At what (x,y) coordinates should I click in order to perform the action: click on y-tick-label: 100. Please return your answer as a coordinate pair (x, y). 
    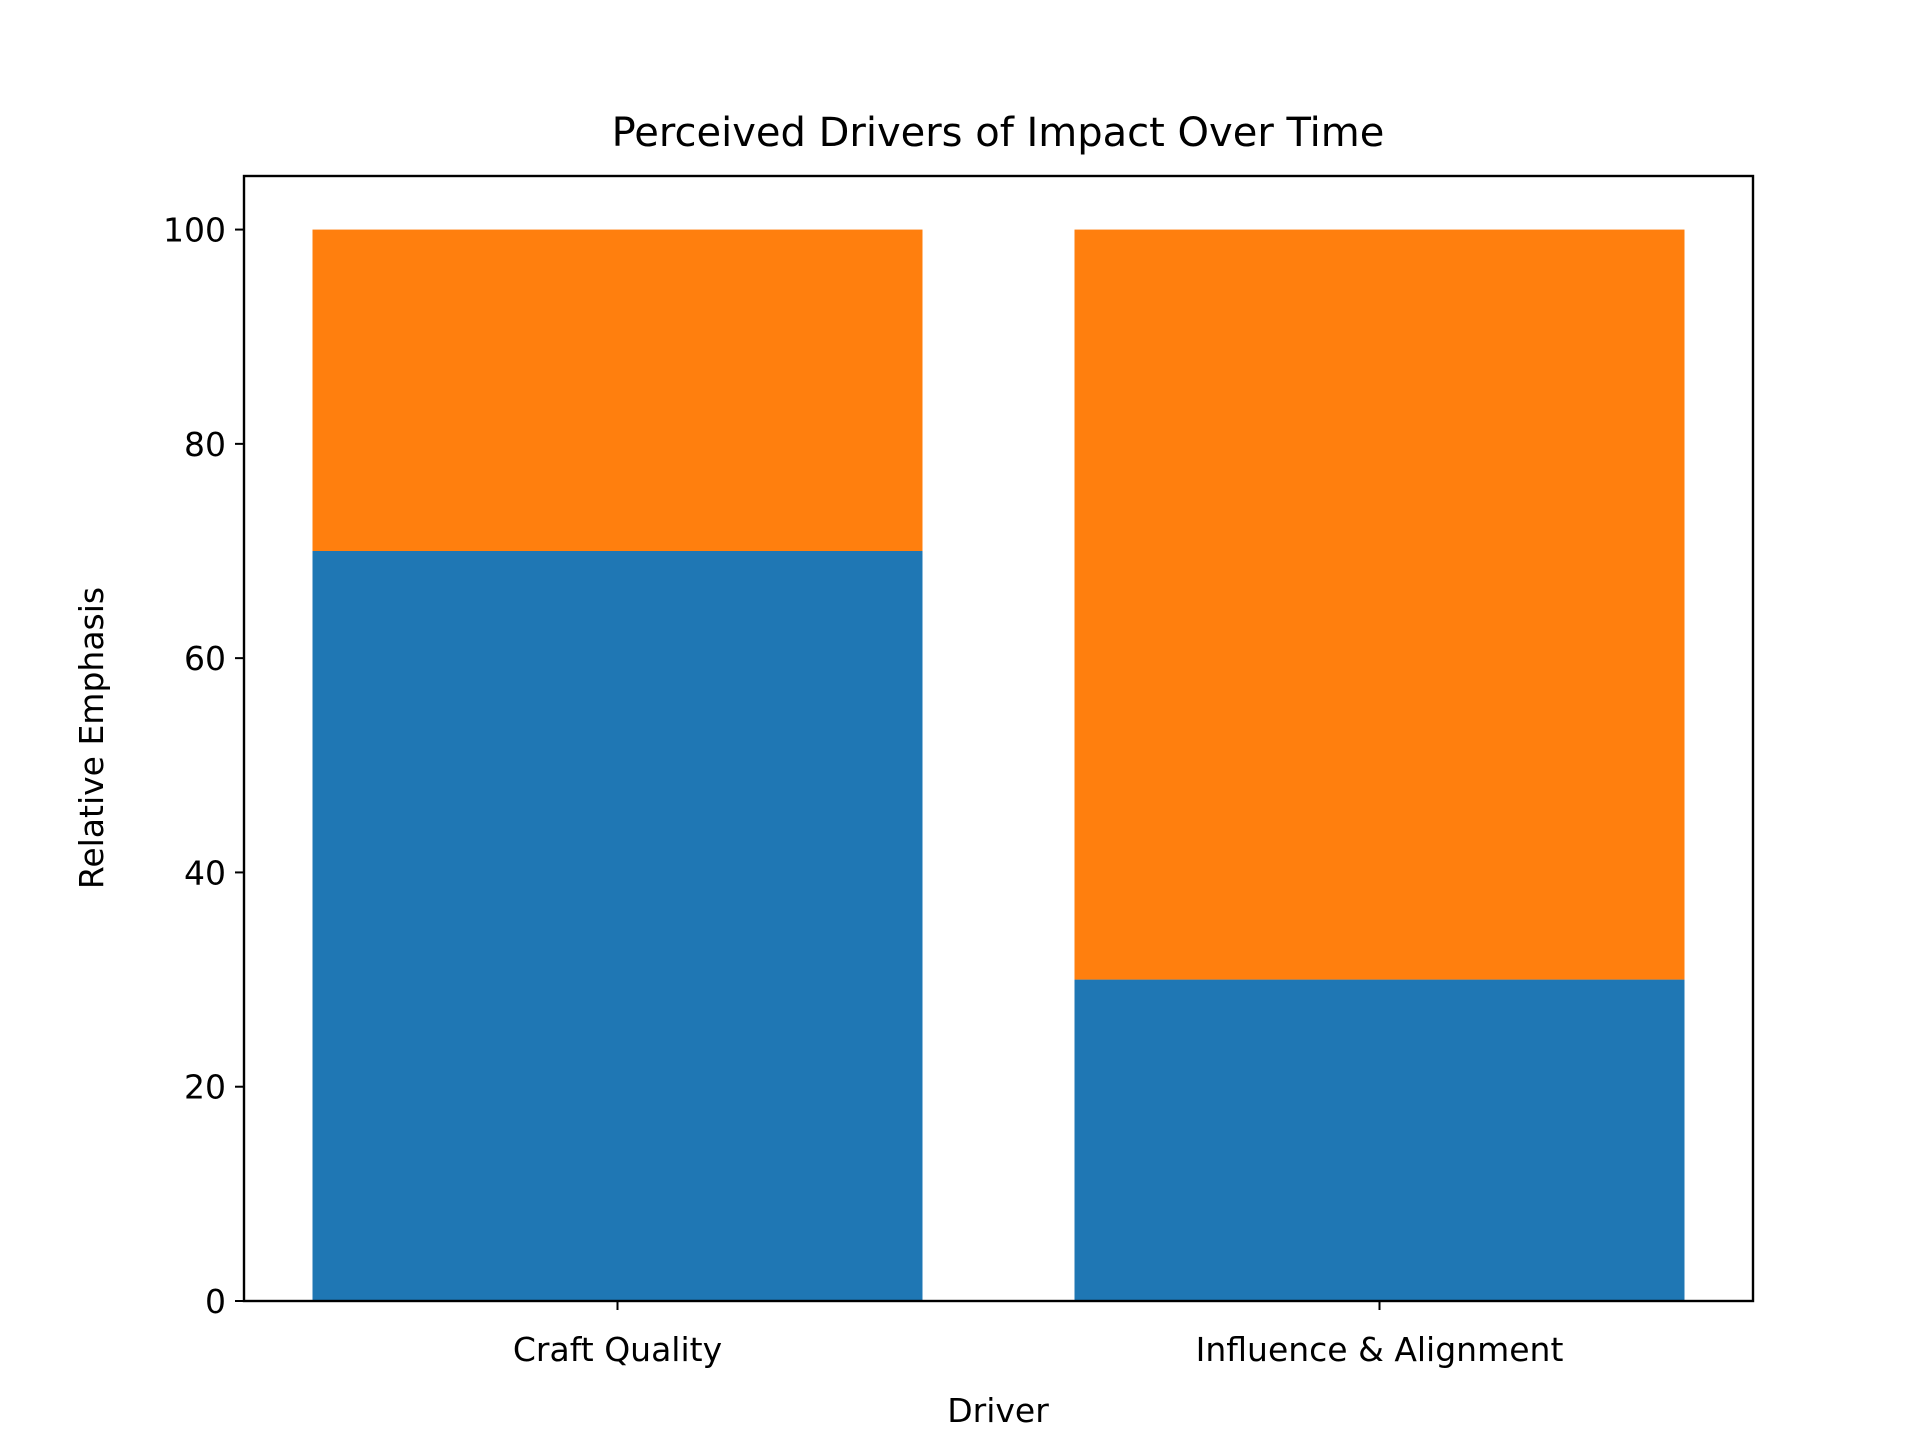
    Looking at the image, I should click on (194, 230).